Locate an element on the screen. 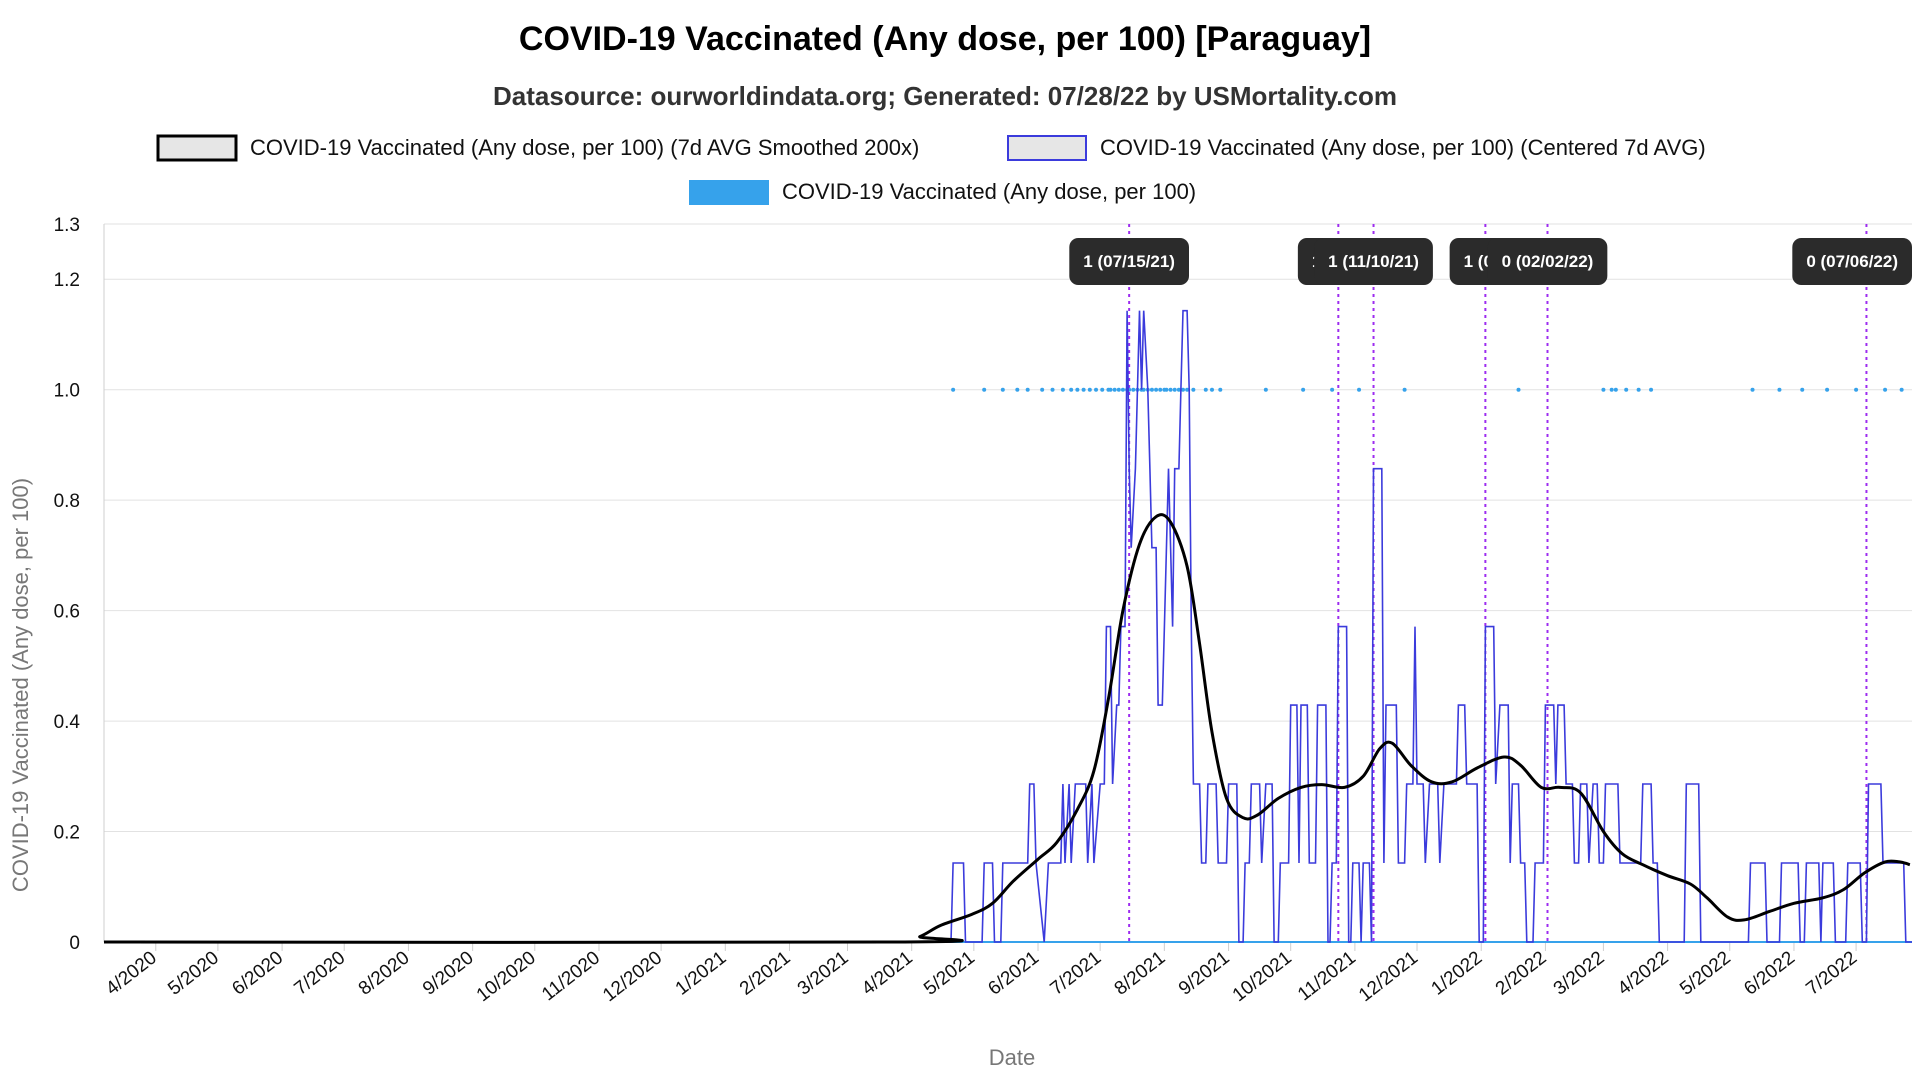 The height and width of the screenshot is (1080, 1920). y-tick-label: 0.6 is located at coordinates (67, 612).